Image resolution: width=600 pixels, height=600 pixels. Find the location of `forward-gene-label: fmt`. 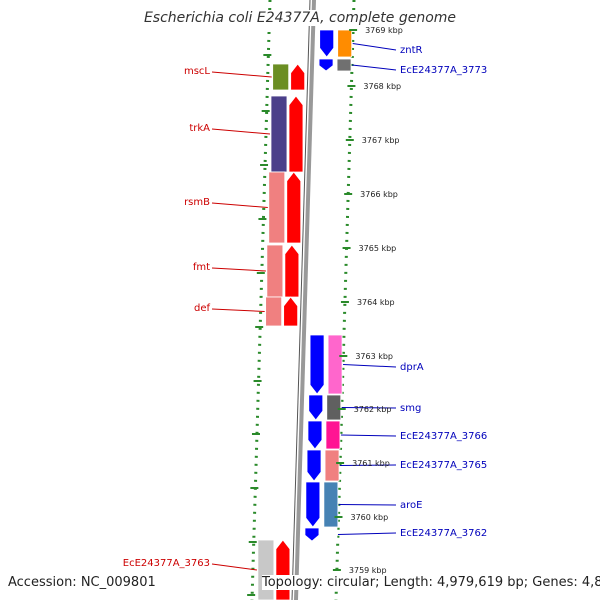

forward-gene-label: fmt is located at coordinates (201, 267).